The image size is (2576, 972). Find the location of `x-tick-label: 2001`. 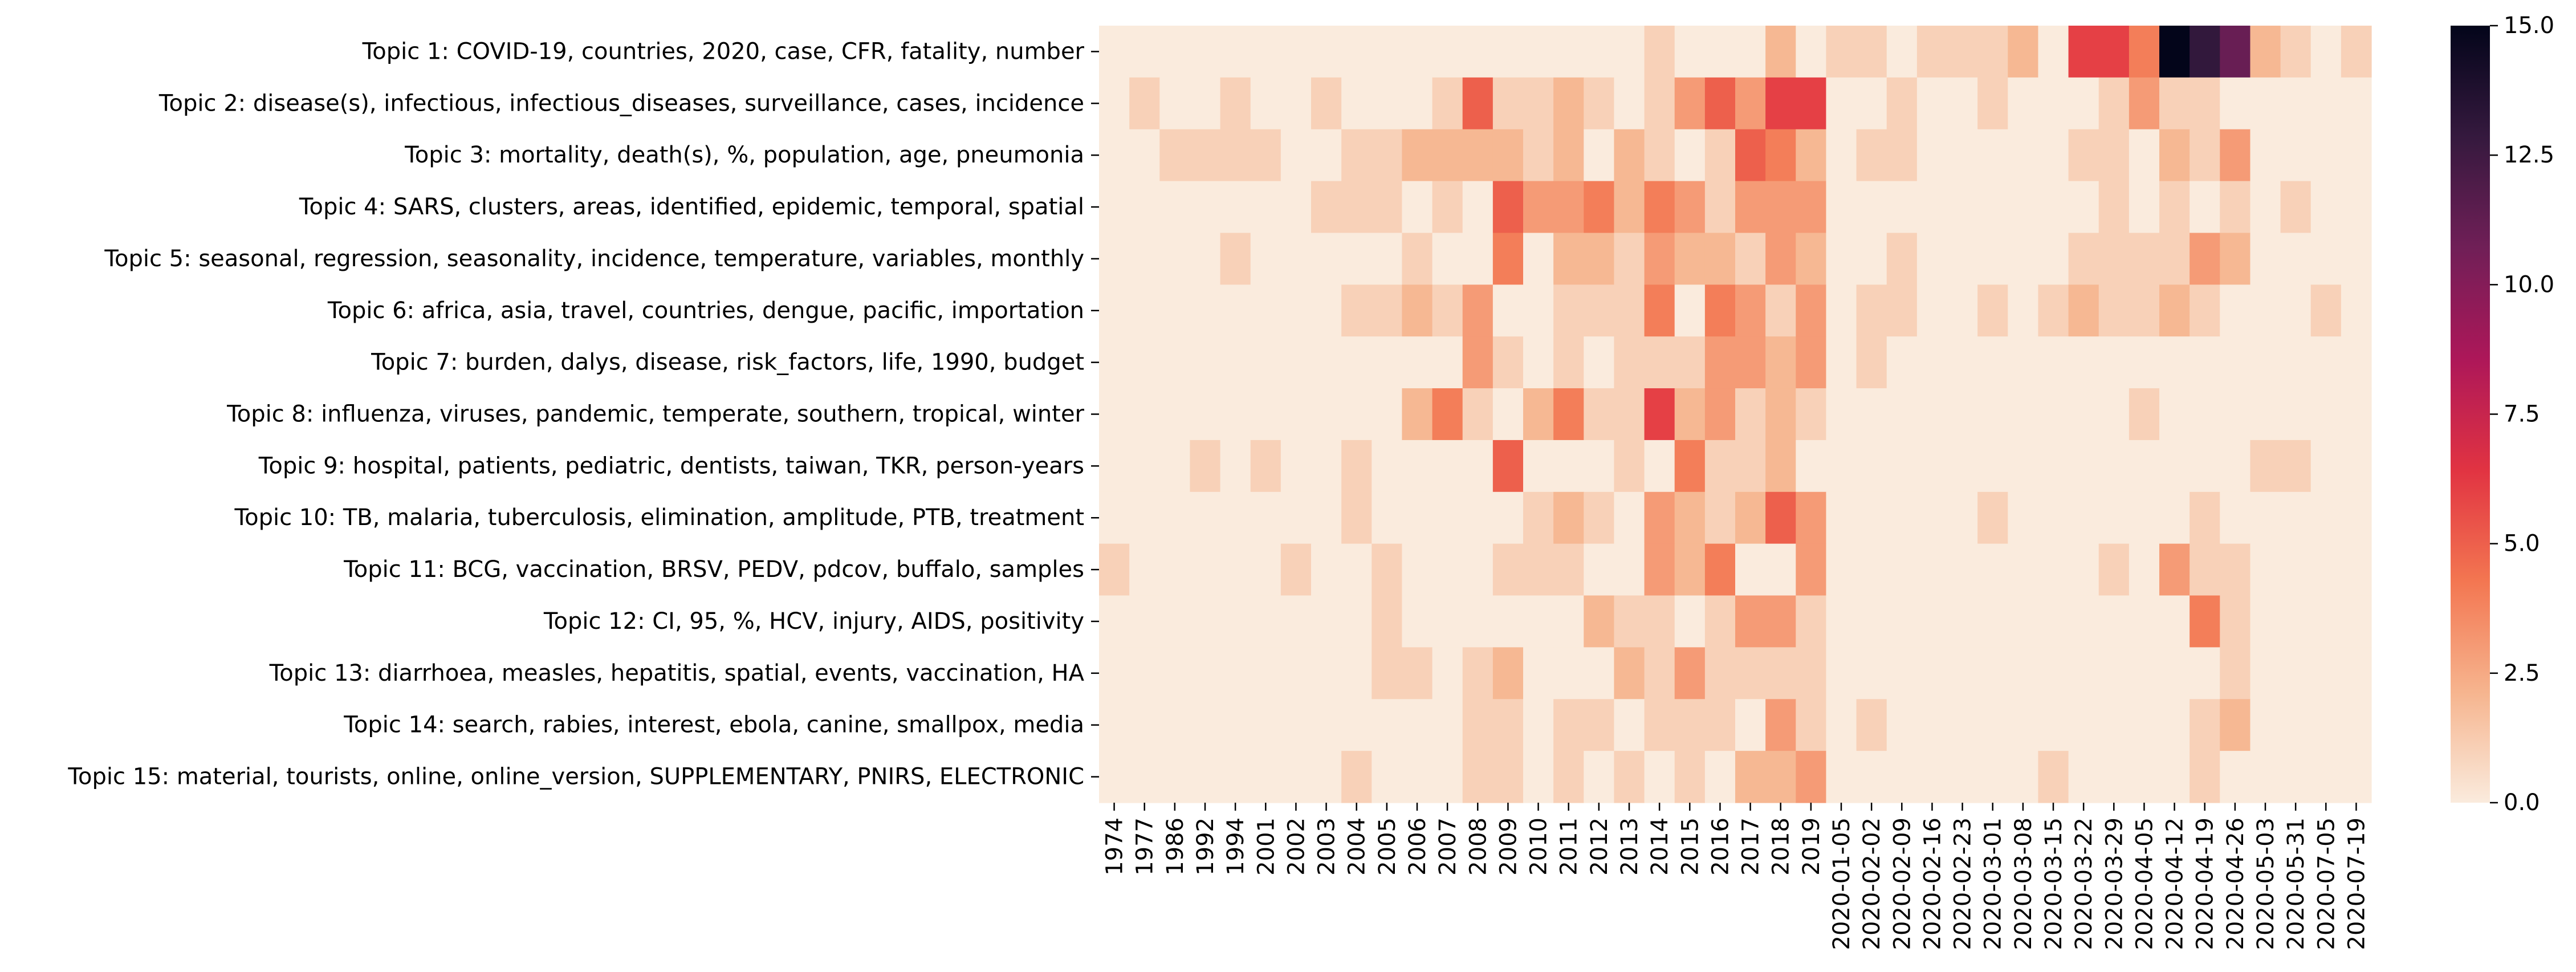

x-tick-label: 2001 is located at coordinates (1266, 847).